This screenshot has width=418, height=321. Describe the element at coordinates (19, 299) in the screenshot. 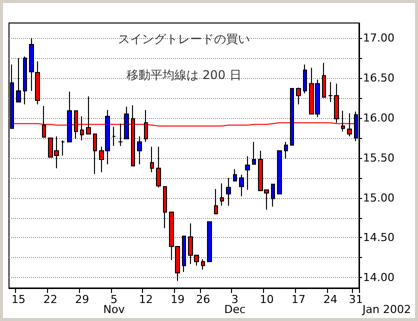

I see `x-tick-label: 15` at that location.